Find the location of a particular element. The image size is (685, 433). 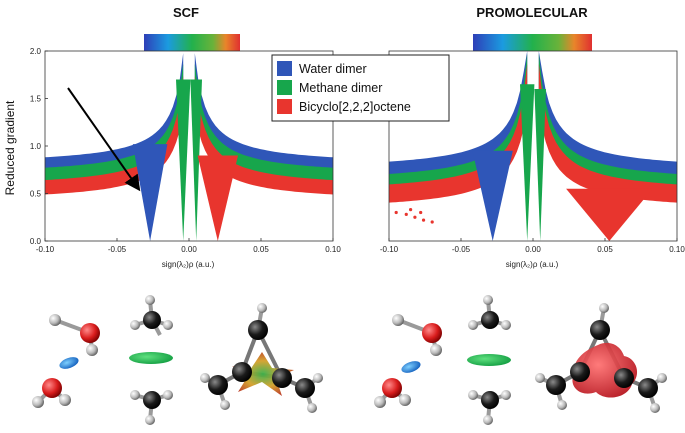

y-tick-label-1: 0.5 is located at coordinates (36, 194).